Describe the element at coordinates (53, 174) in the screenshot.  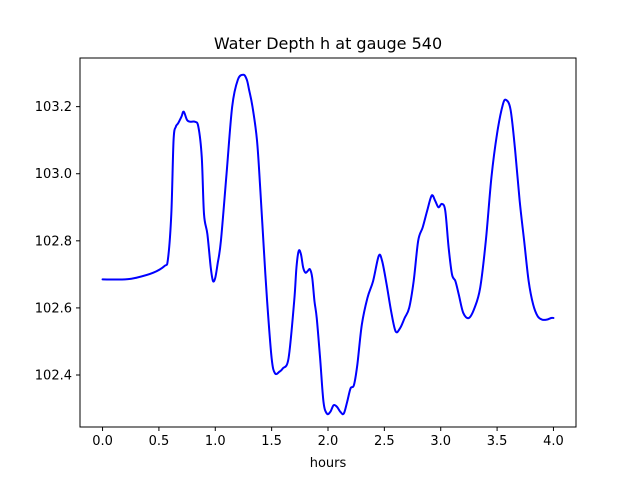
I see `y-tick-label: 103.0` at that location.